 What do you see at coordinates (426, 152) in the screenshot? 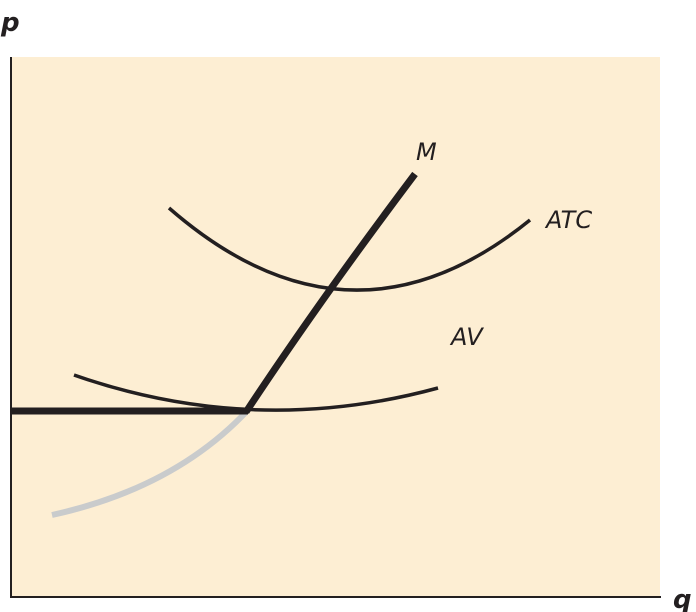
I see `marginal-curve-label: M` at bounding box center [426, 152].